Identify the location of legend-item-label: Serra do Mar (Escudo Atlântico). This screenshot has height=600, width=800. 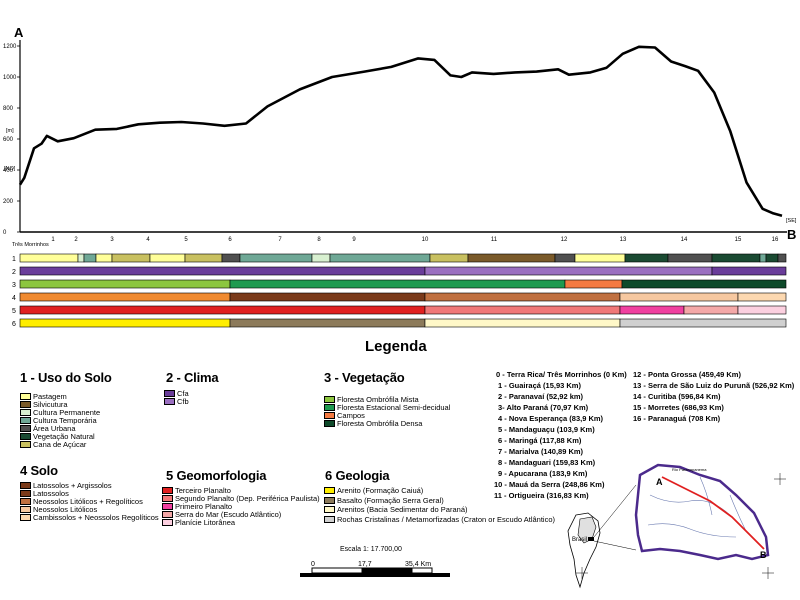
(228, 514).